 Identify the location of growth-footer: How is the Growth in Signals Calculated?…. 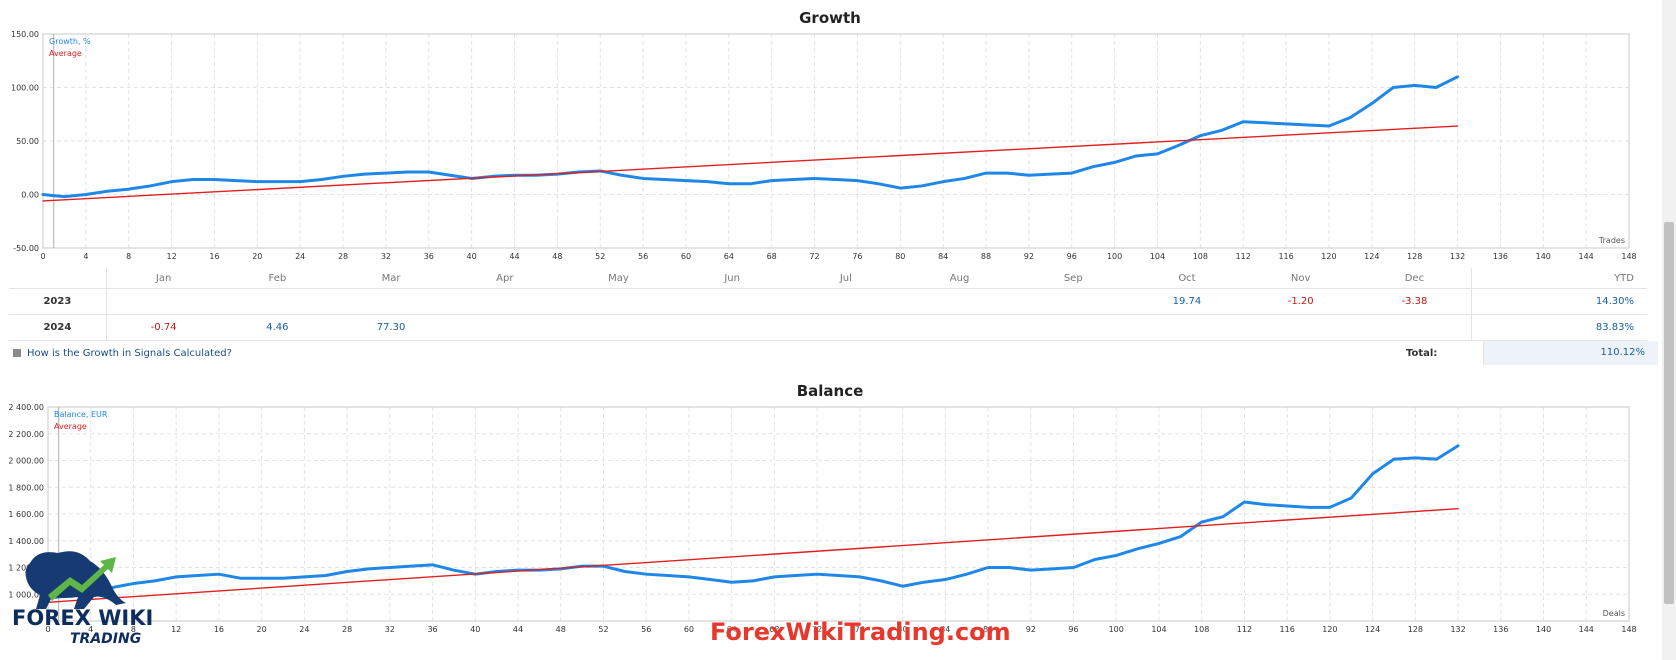
(833, 353).